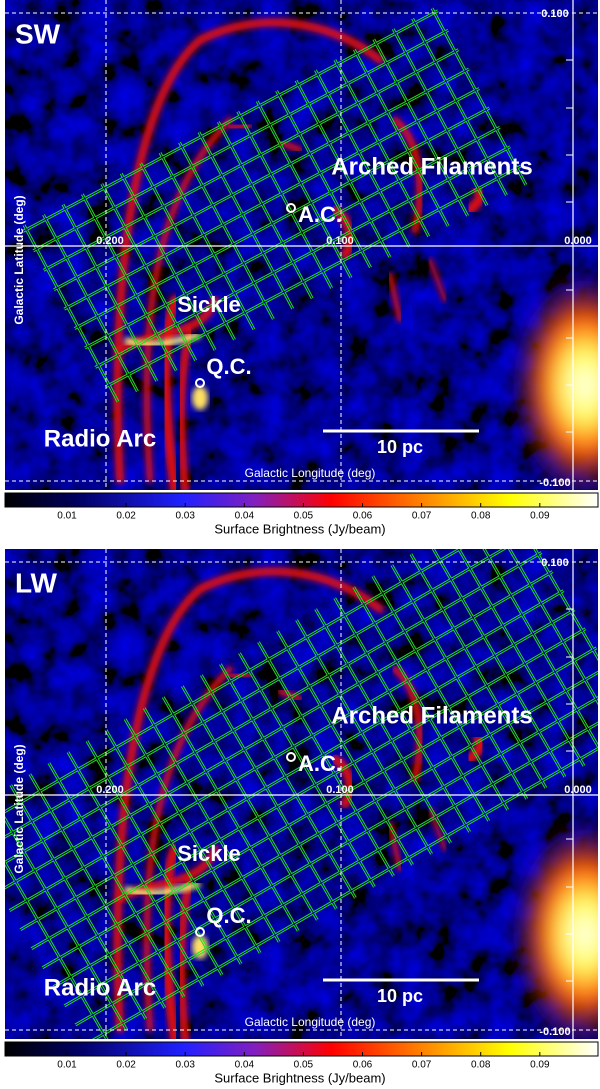 The width and height of the screenshot is (600, 1089). I want to click on panel-label: SW, so click(38, 33).